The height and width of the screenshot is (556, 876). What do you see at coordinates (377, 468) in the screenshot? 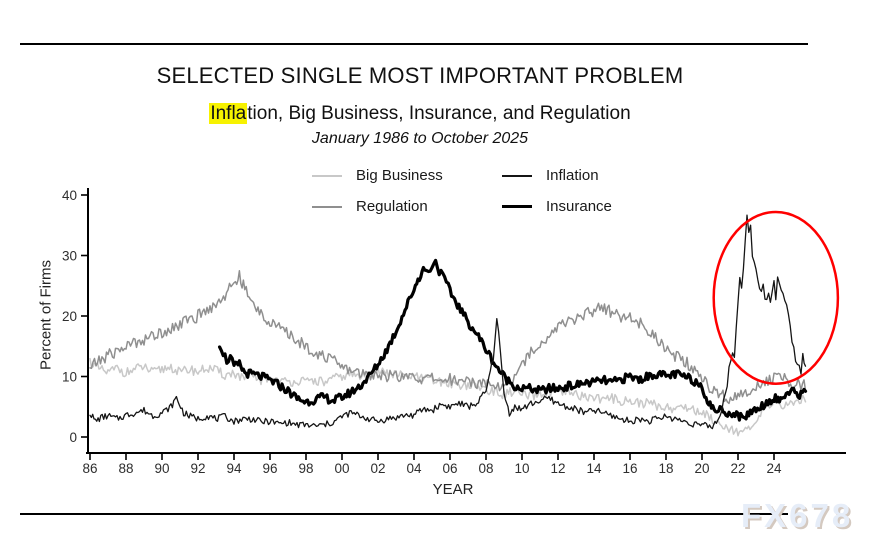
I see `x-tick-label: 02` at bounding box center [377, 468].